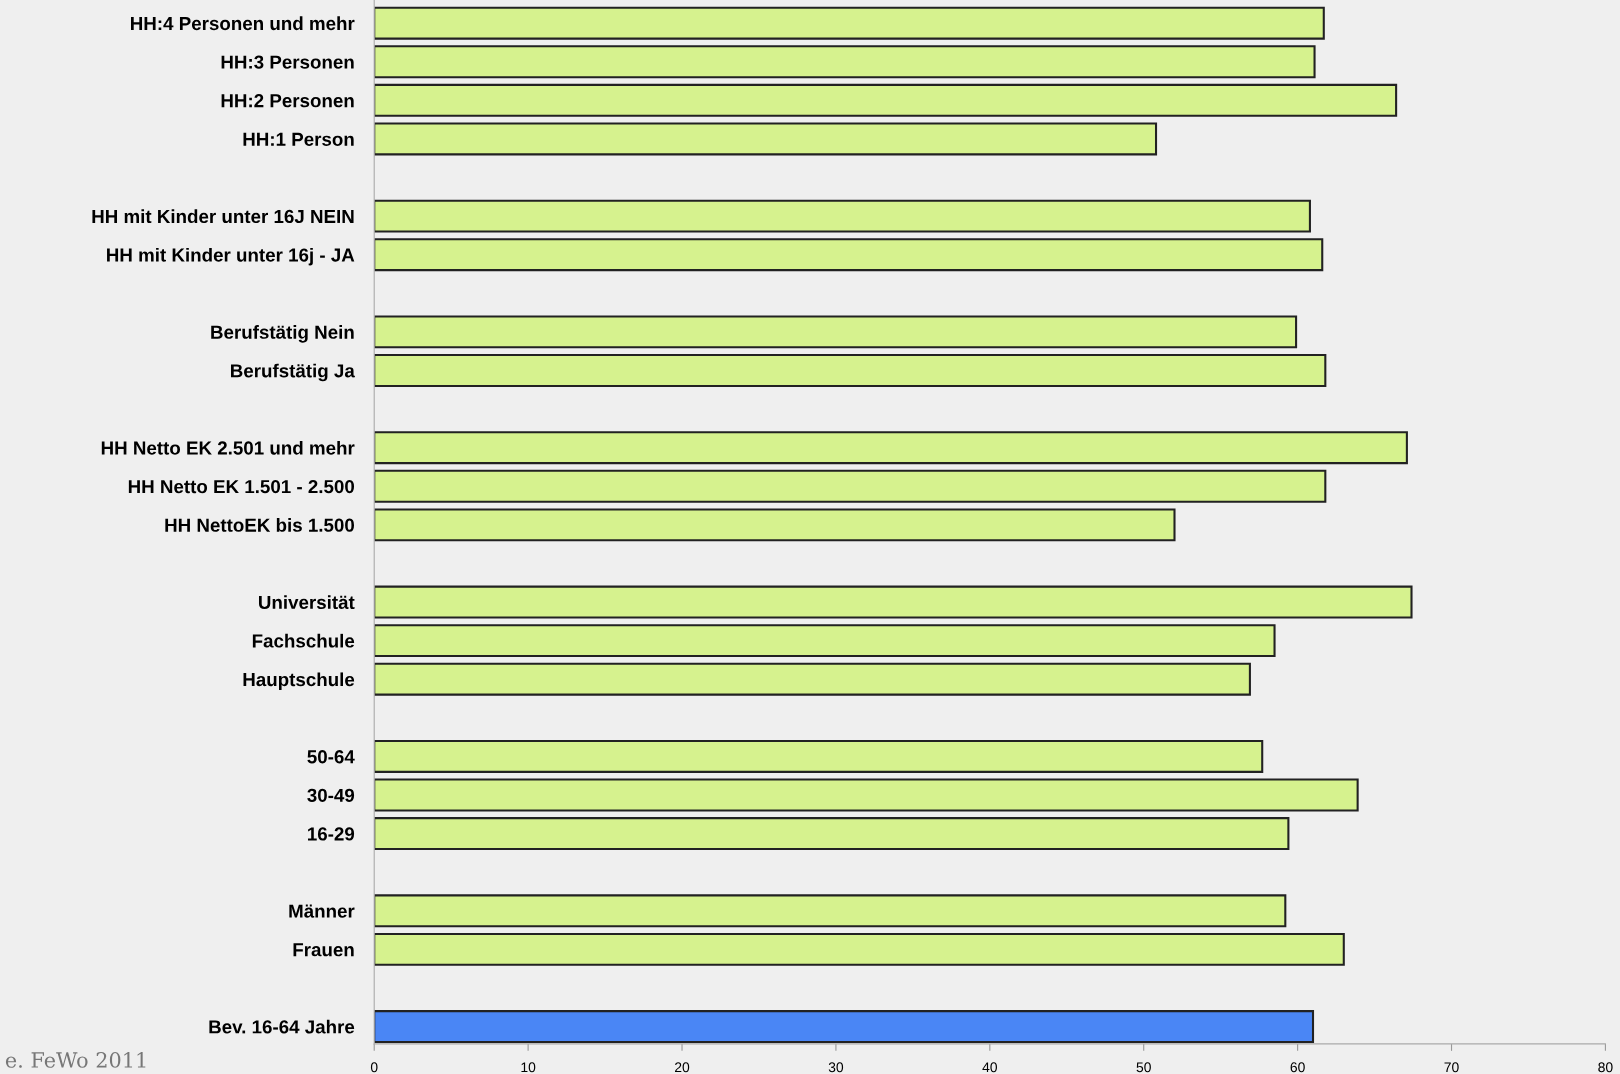 The height and width of the screenshot is (1074, 1620). I want to click on y-tick-label: HH Netto EK 2.501 und mehr, so click(228, 447).